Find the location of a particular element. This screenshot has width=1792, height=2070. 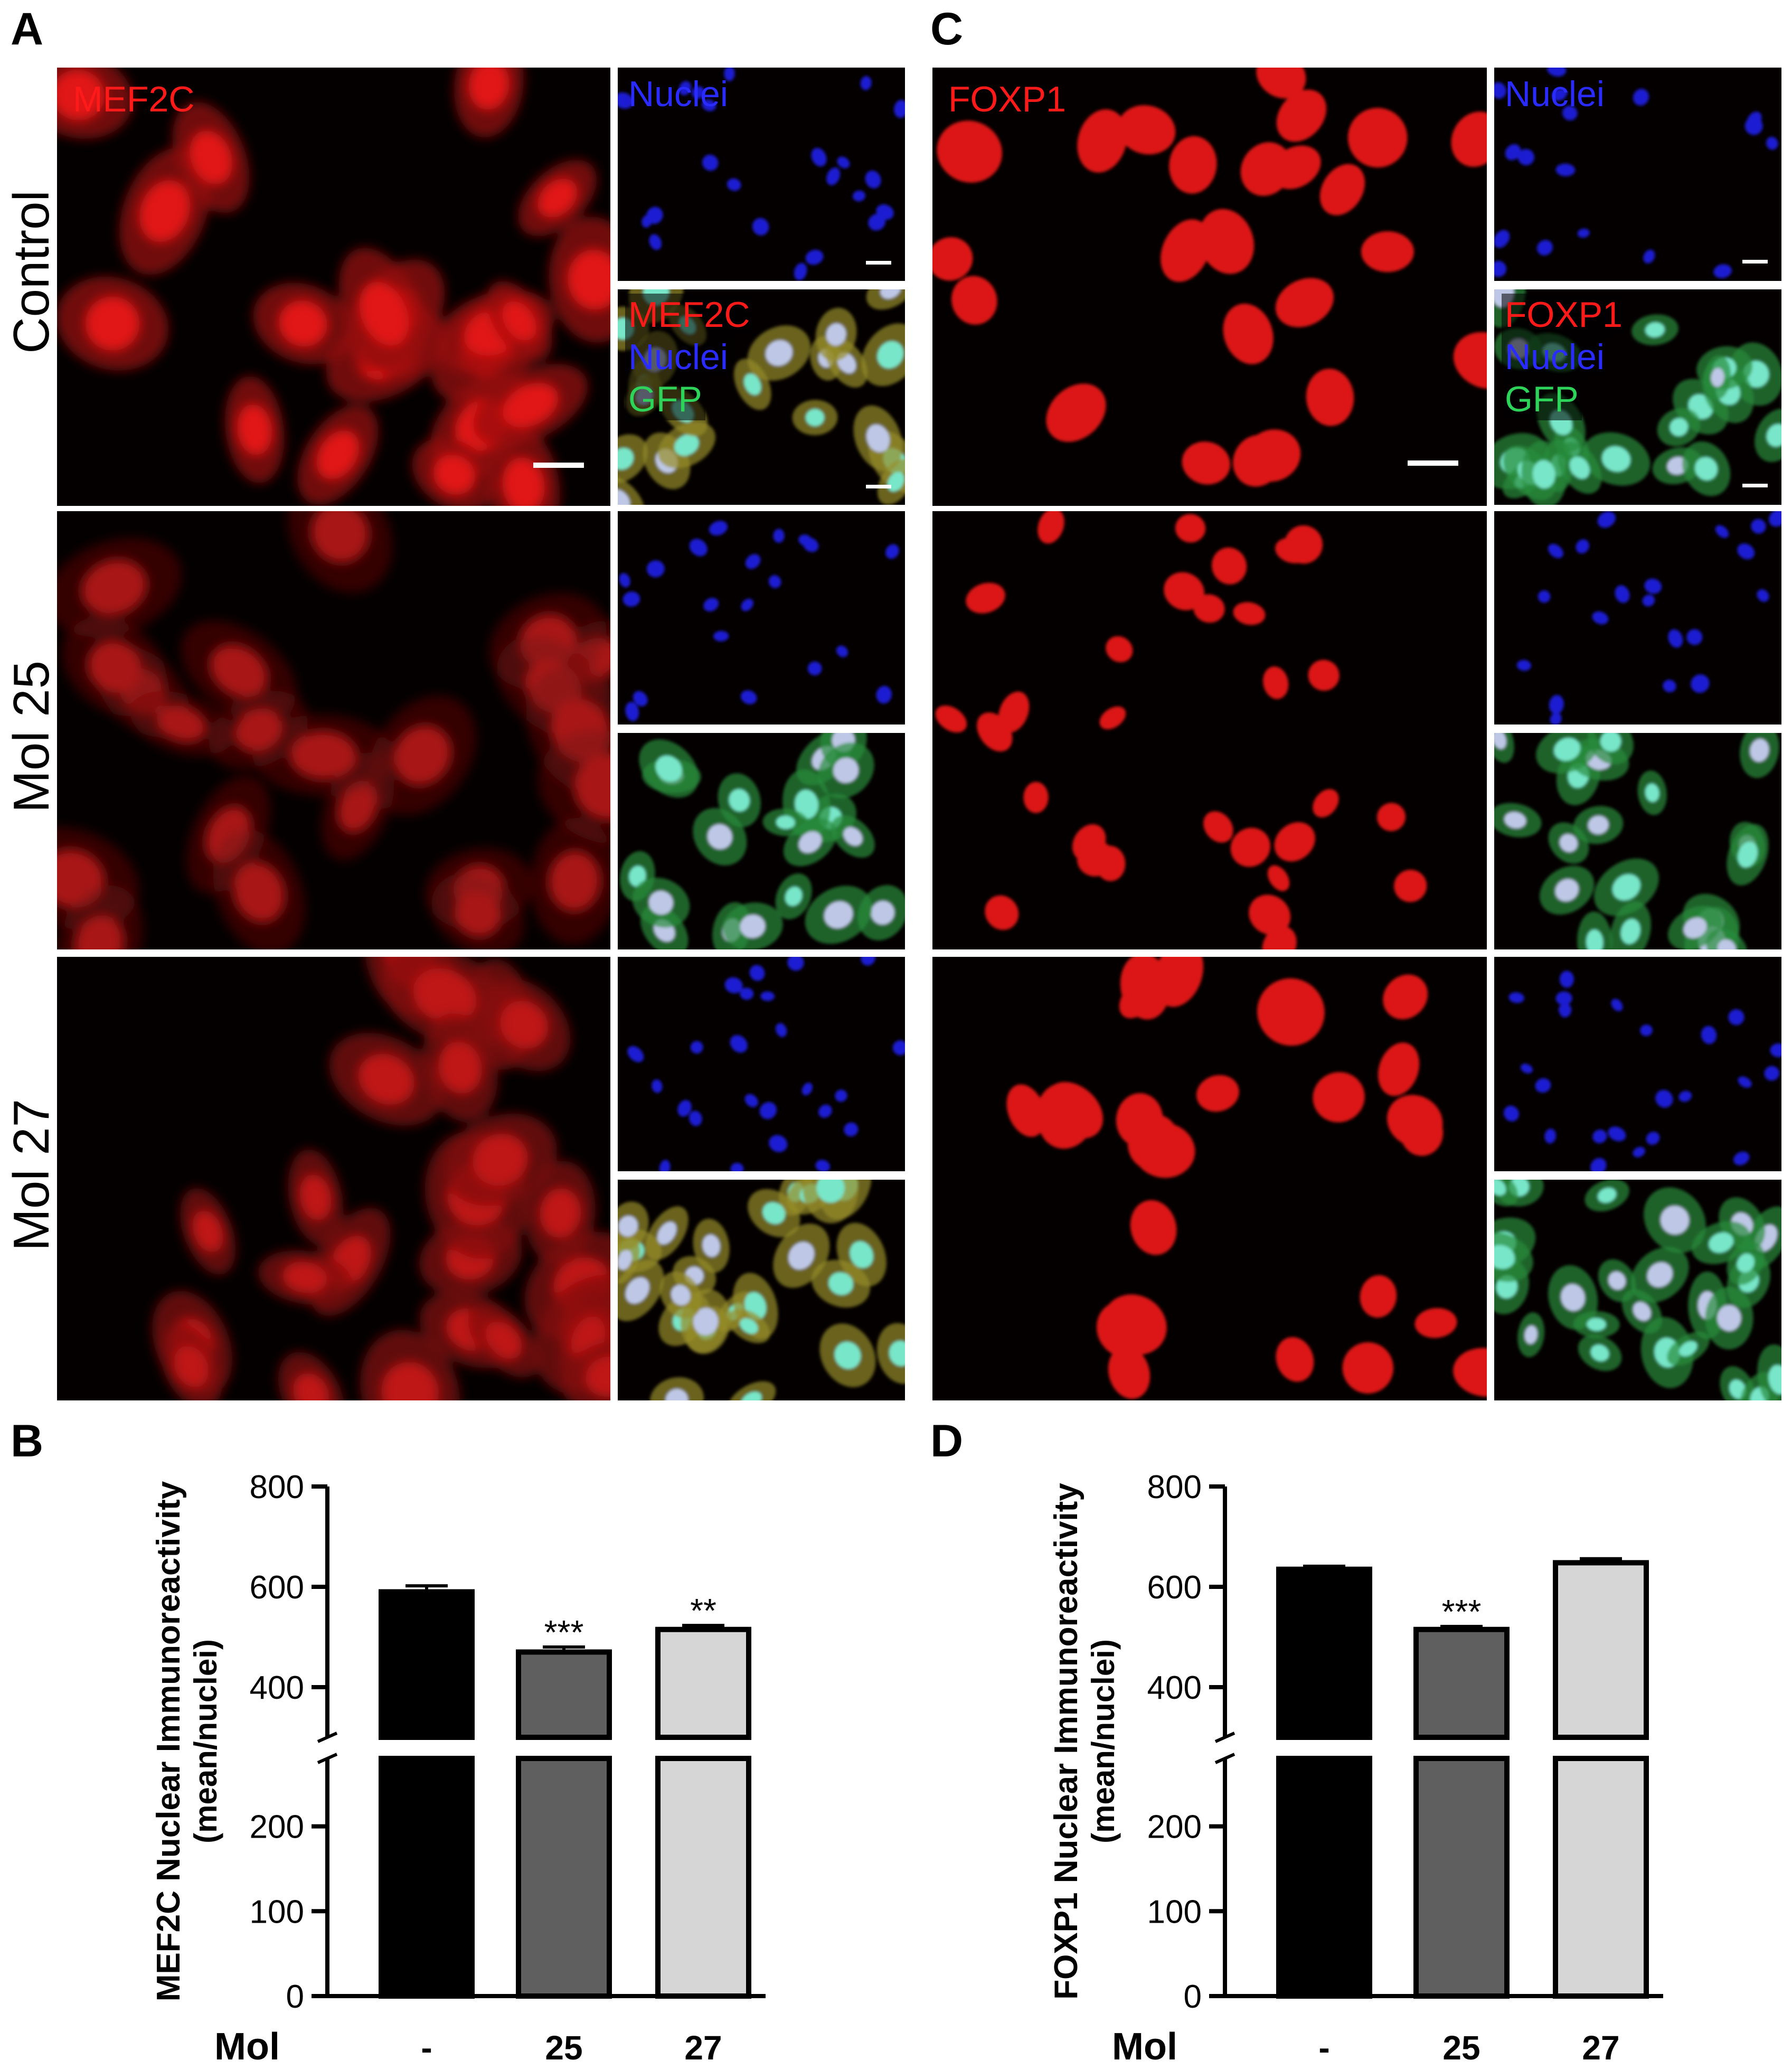

micrograph-merge-c-control: FOXP1 Nuclei GFP is located at coordinates (1637, 397).